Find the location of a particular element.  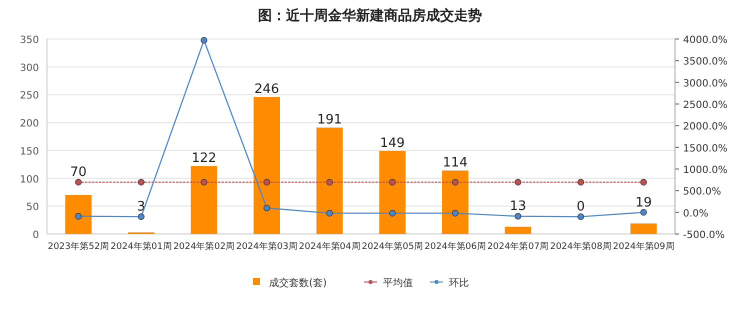

x-tick-label: 2024年第07周 is located at coordinates (518, 246).